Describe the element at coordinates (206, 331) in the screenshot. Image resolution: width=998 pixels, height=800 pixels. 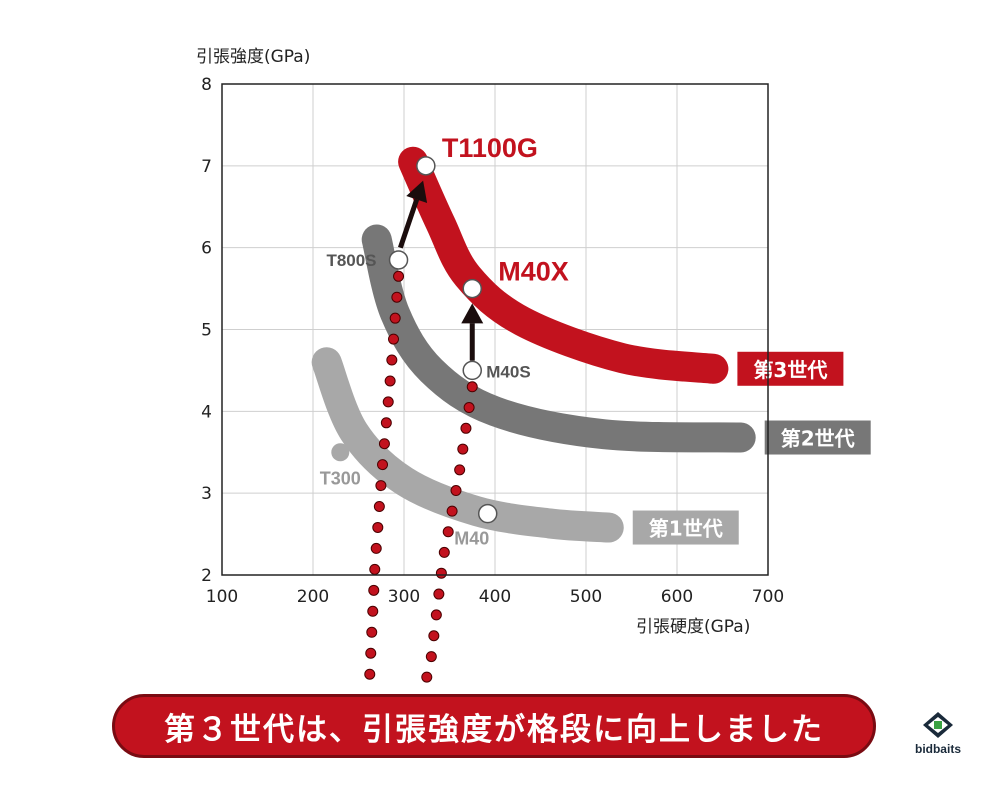
I see `y-tick-label-5: 5` at that location.